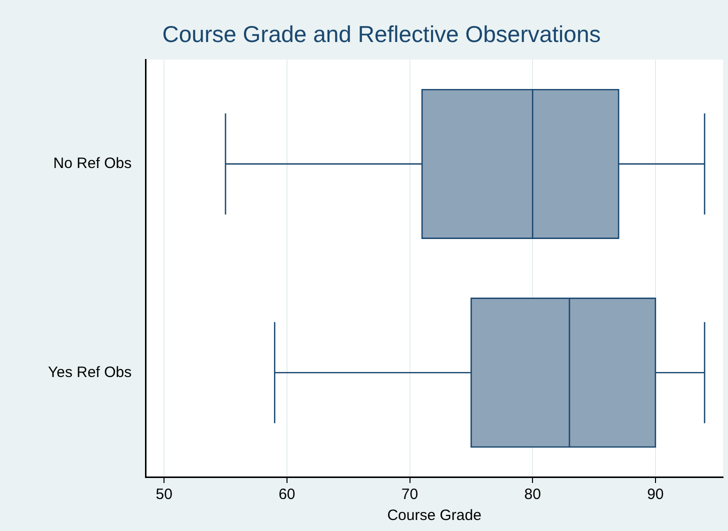 The width and height of the screenshot is (728, 531). I want to click on x-tick-label: 80, so click(532, 495).